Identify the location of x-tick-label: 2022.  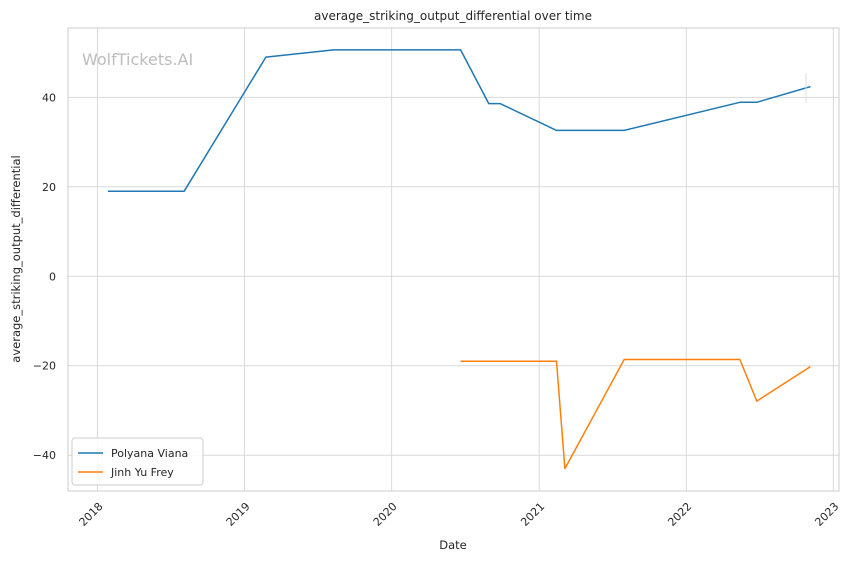
(679, 514).